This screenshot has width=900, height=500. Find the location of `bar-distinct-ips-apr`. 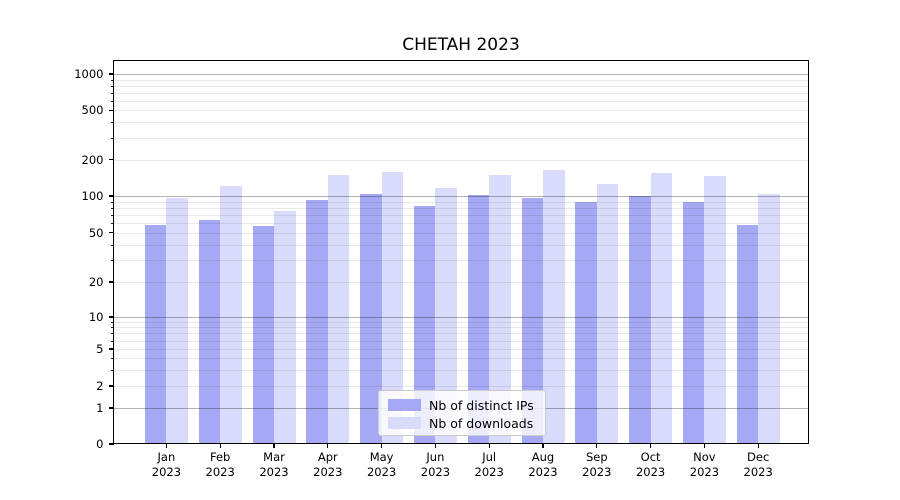

bar-distinct-ips-apr is located at coordinates (317, 321).